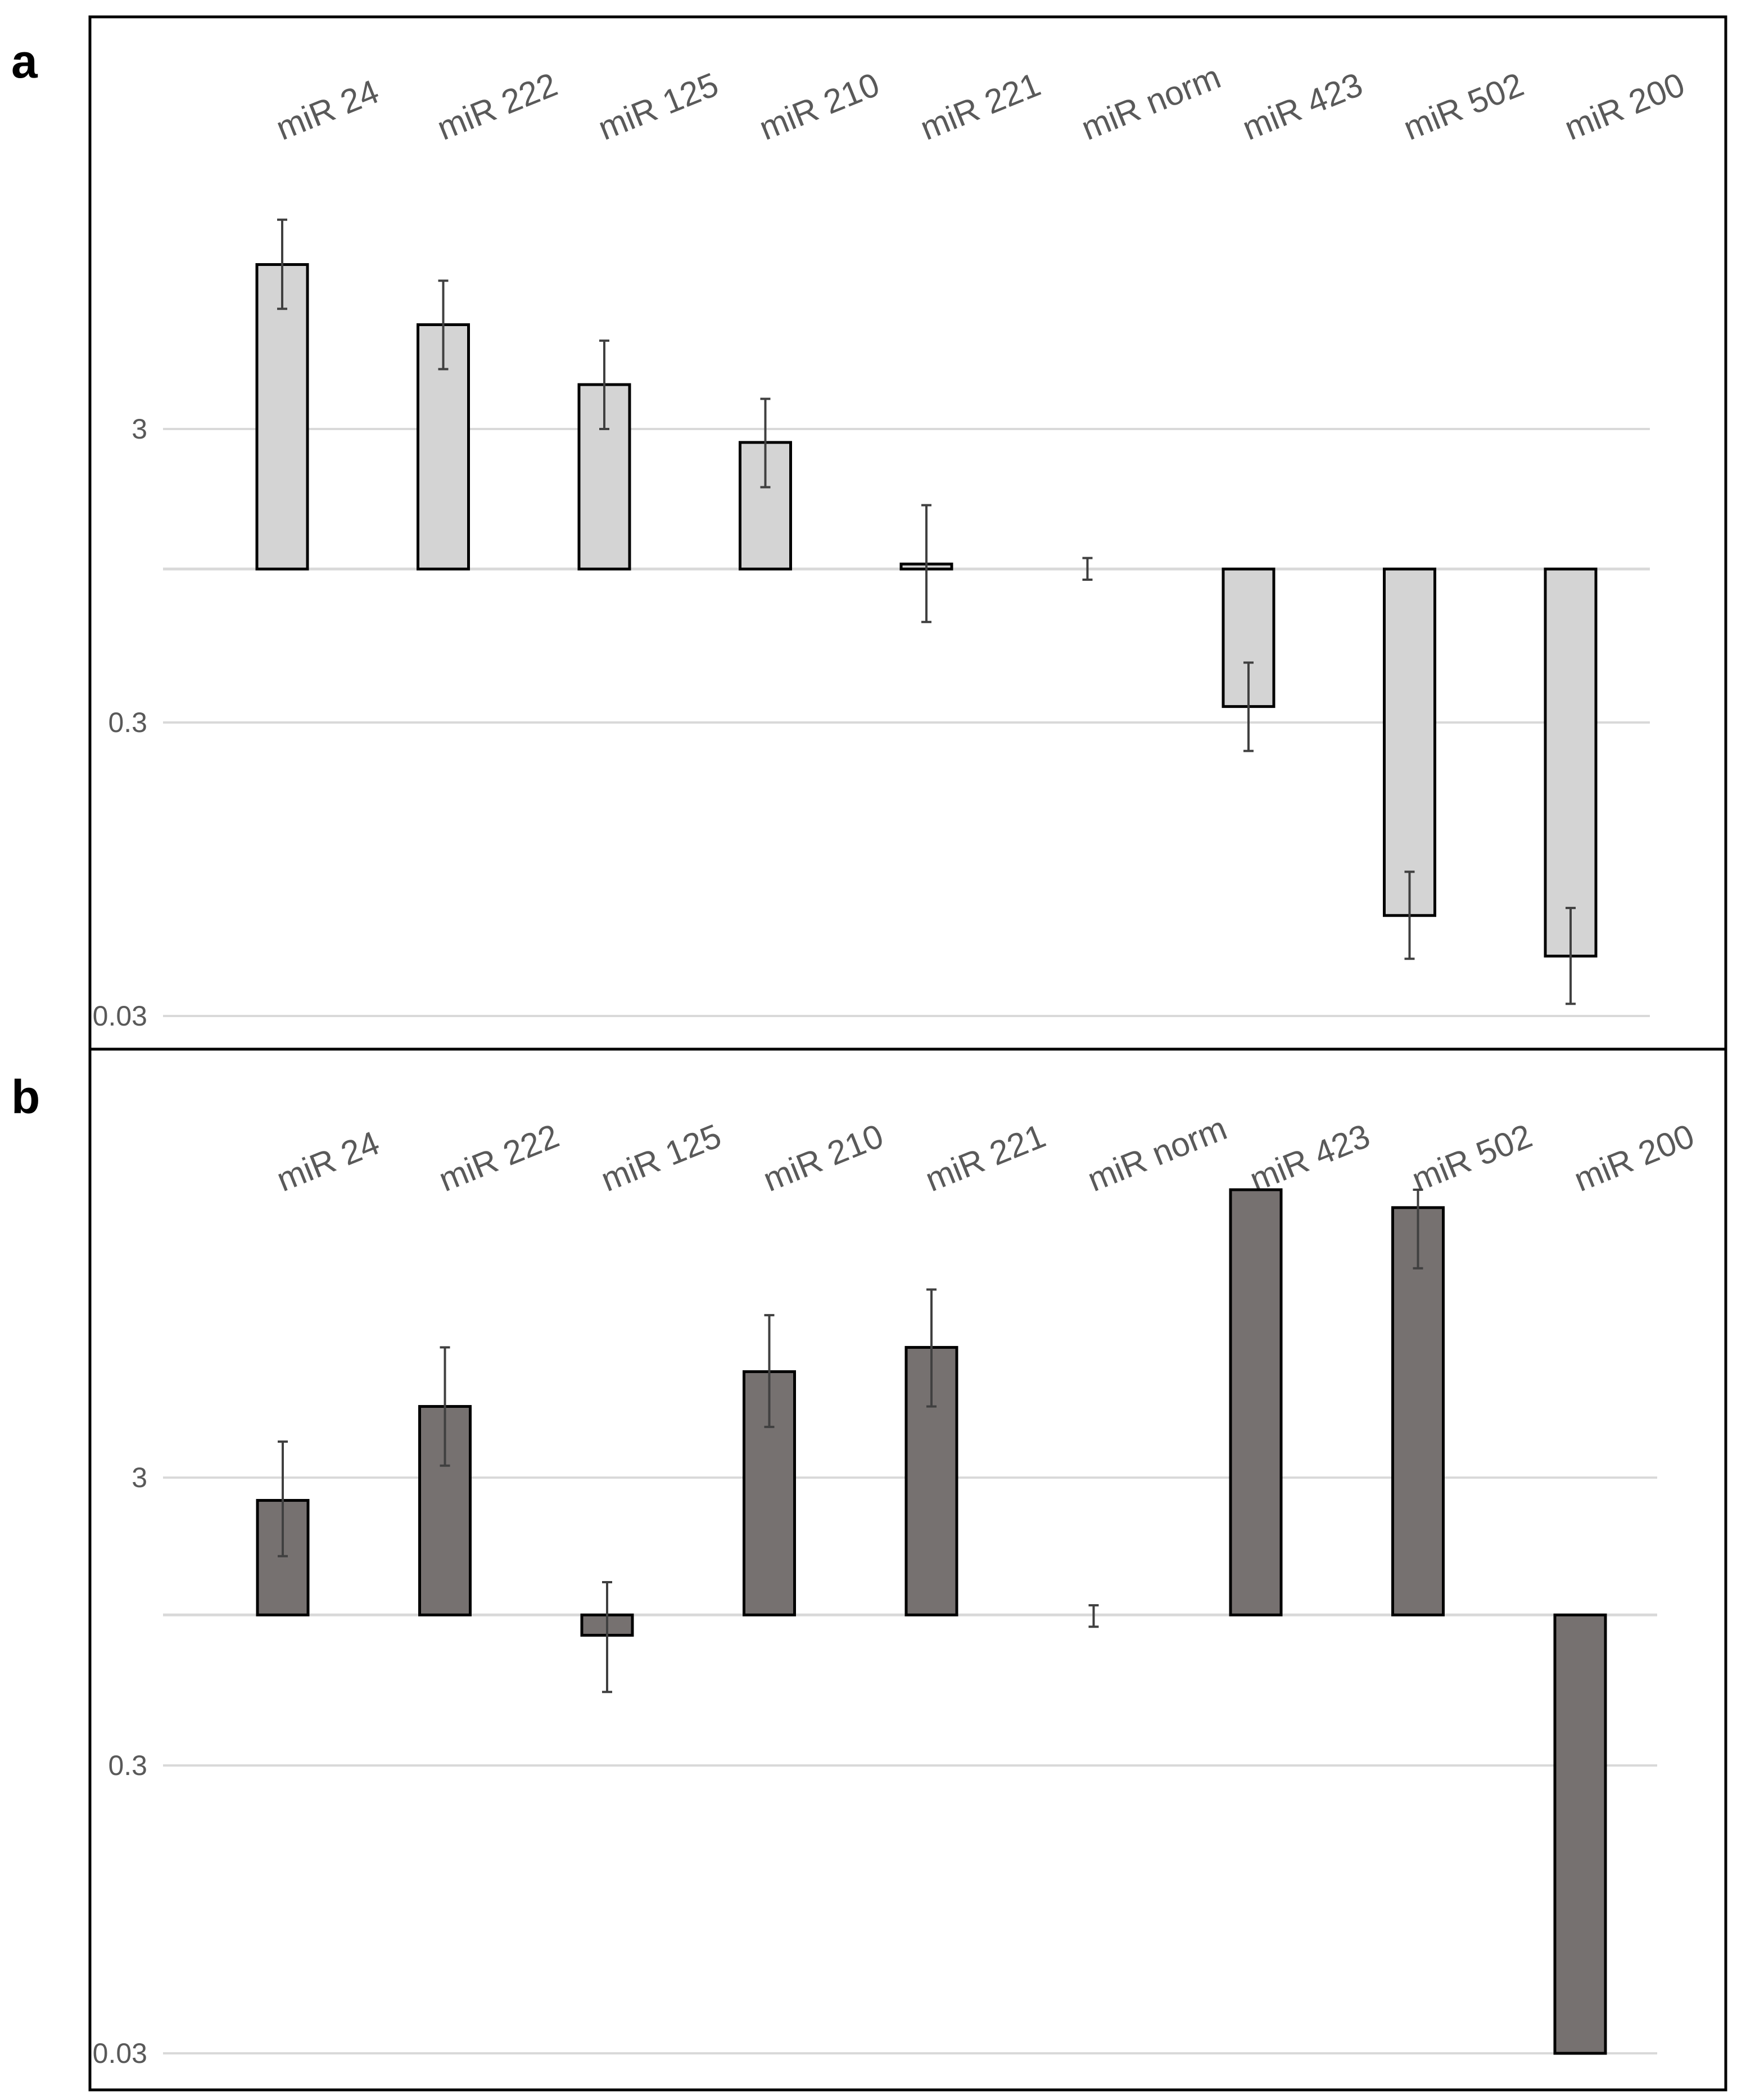  Describe the element at coordinates (120, 1016) in the screenshot. I see `panel-a-y-tick-label: 0.03` at that location.